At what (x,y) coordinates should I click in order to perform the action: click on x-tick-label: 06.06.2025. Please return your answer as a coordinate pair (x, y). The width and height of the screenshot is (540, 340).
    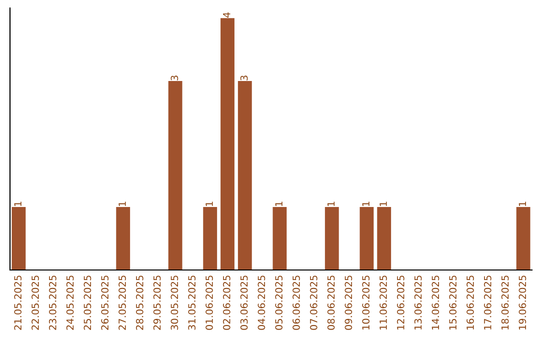
    Looking at the image, I should click on (296, 303).